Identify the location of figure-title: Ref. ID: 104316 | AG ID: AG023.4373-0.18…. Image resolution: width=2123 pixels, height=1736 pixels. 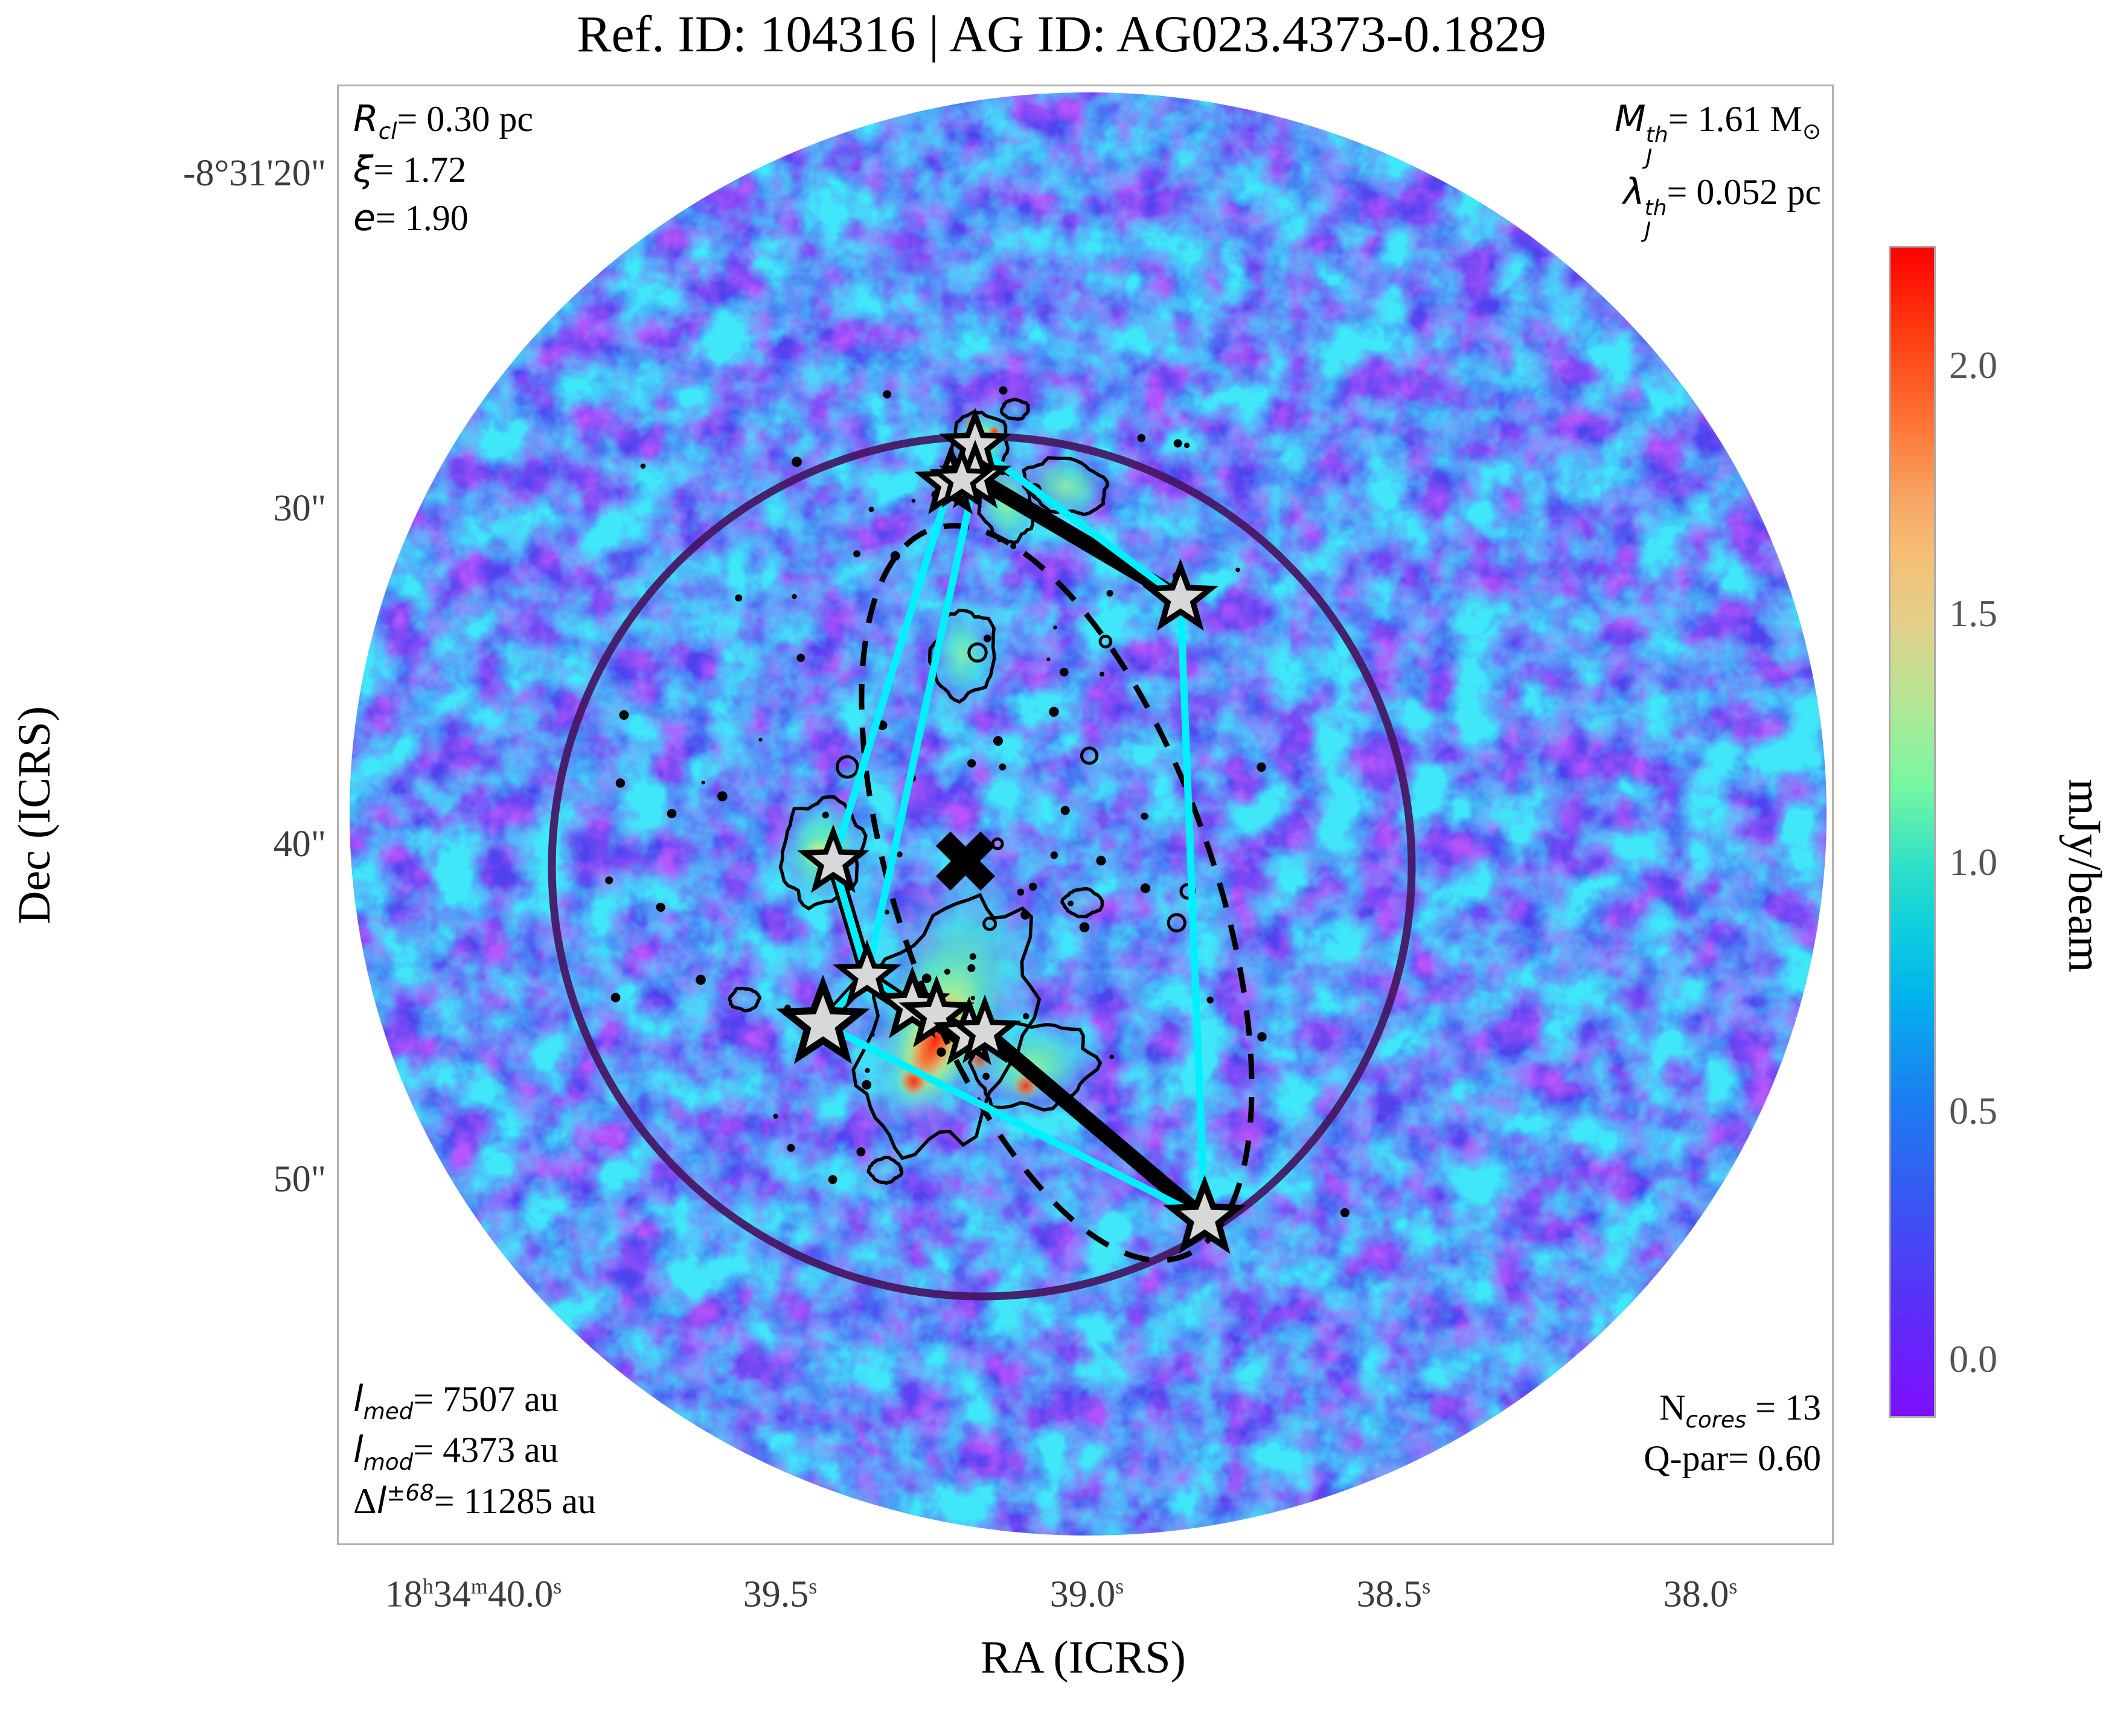
(1061, 34).